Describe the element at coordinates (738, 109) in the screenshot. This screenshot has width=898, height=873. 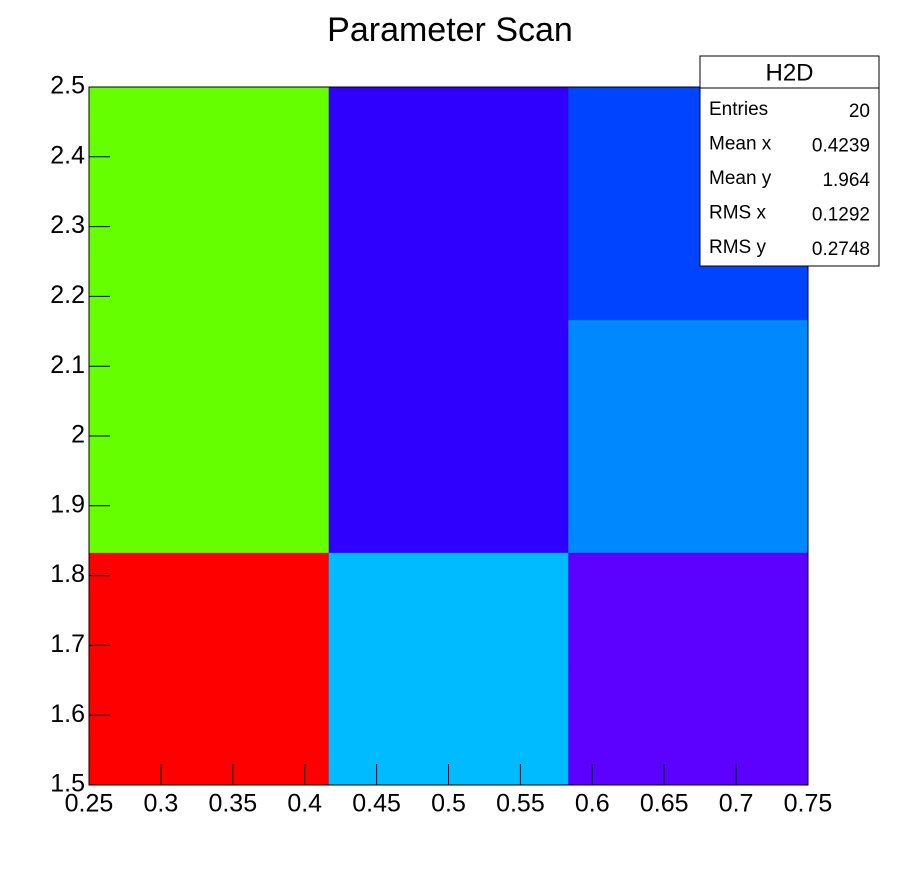
I see `stats-label: Entries` at that location.